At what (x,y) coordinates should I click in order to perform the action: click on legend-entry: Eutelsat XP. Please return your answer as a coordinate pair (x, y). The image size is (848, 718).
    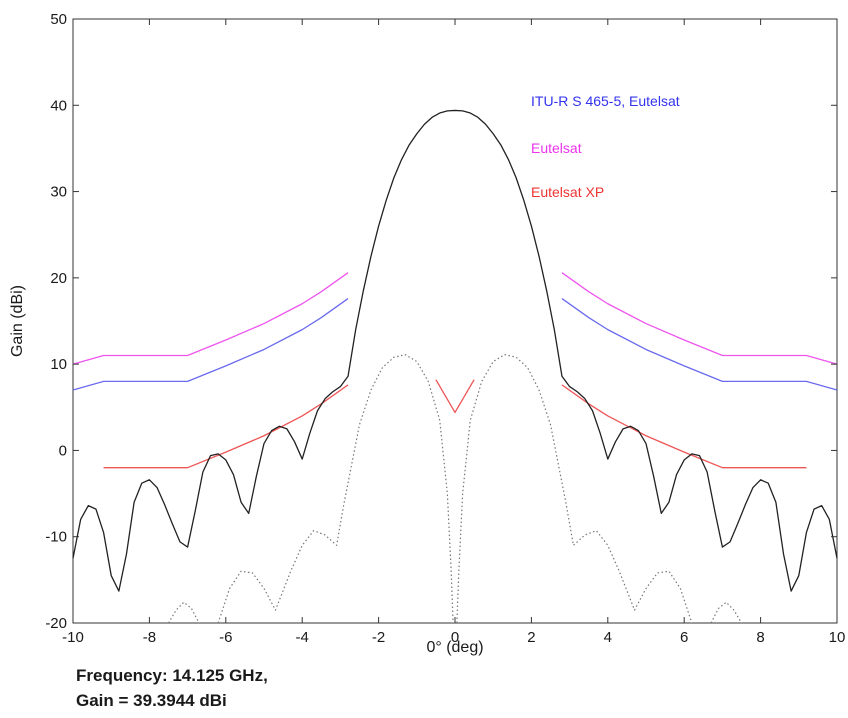
    Looking at the image, I should click on (567, 192).